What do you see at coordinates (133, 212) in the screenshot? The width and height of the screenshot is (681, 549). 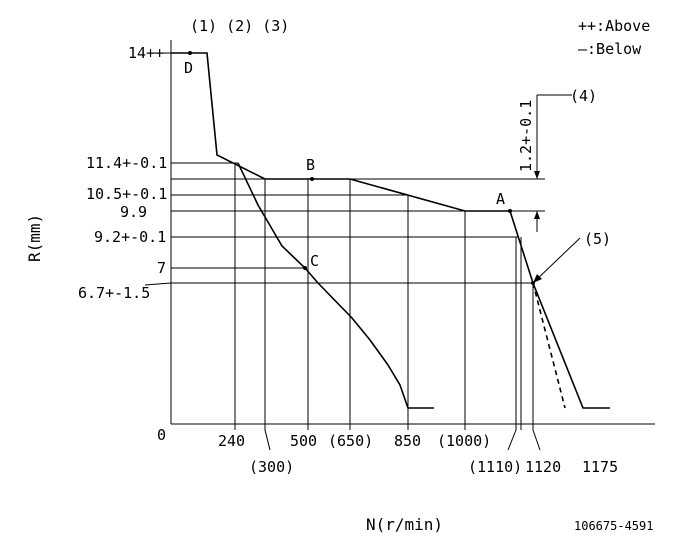 I see `y-label-9-9: 9.9` at bounding box center [133, 212].